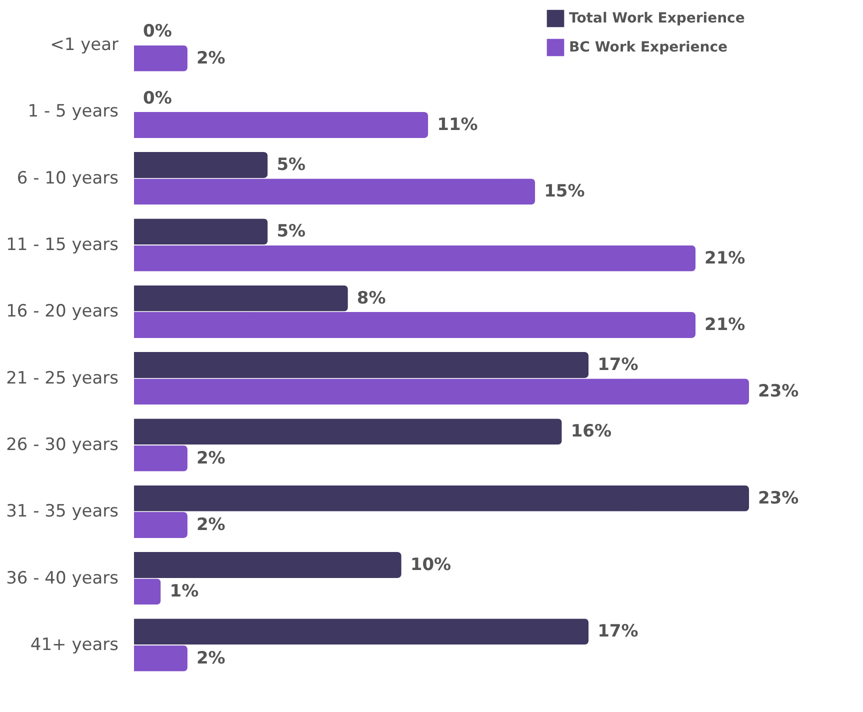 The image size is (863, 712). I want to click on data-label: 16%, so click(591, 432).